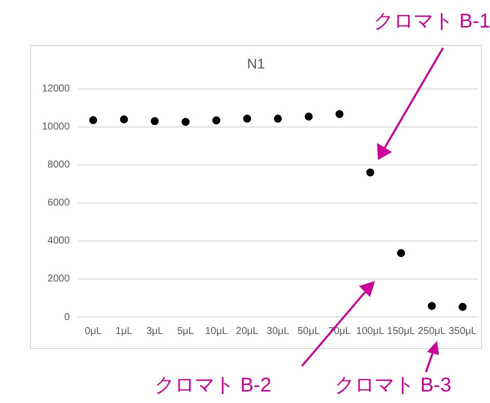 This screenshot has width=490, height=403. I want to click on text: クロマト B-1, so click(432, 21).